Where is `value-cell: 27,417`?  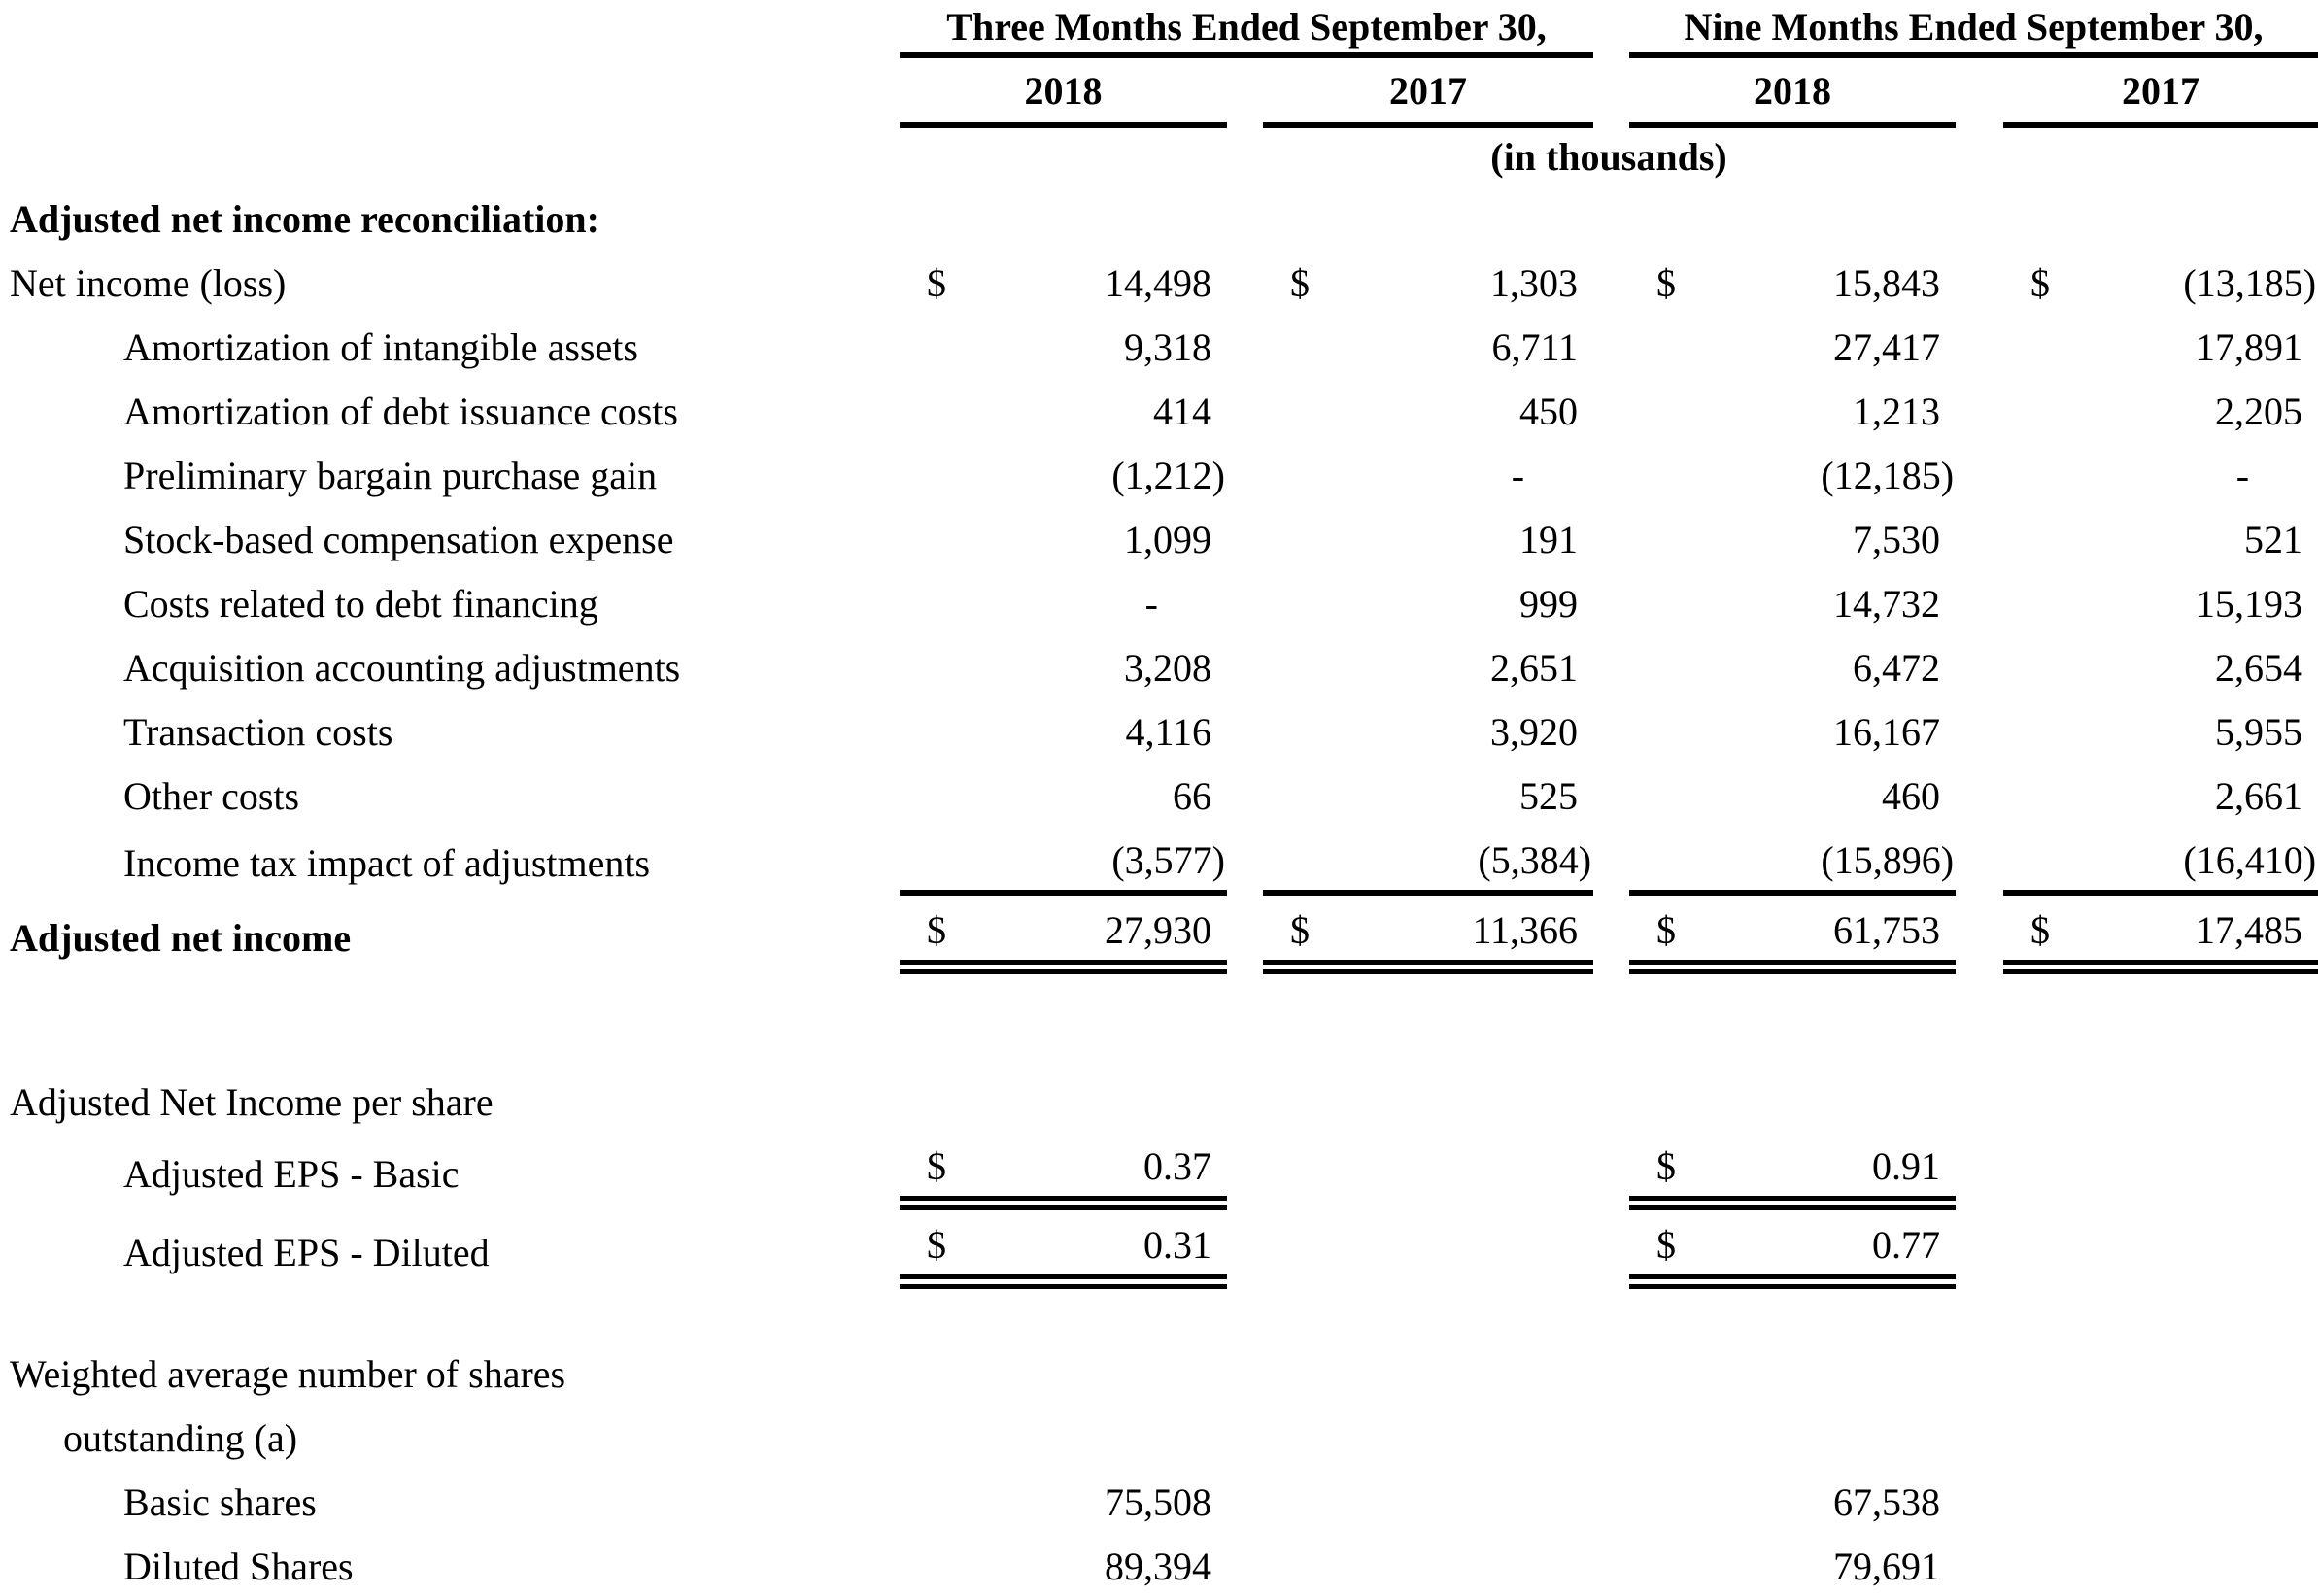
value-cell: 27,417 is located at coordinates (1792, 345).